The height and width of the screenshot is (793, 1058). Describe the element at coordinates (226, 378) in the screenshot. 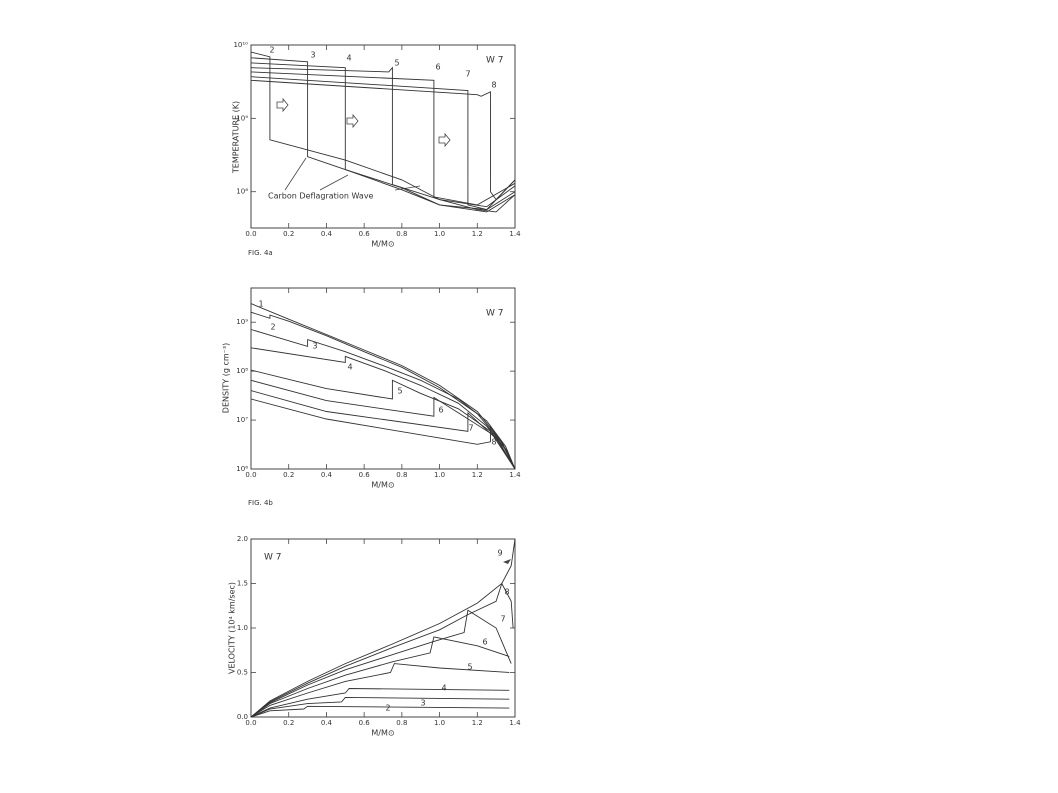

I see `y-axis-label: DENSITY (g cm⁻³)` at that location.